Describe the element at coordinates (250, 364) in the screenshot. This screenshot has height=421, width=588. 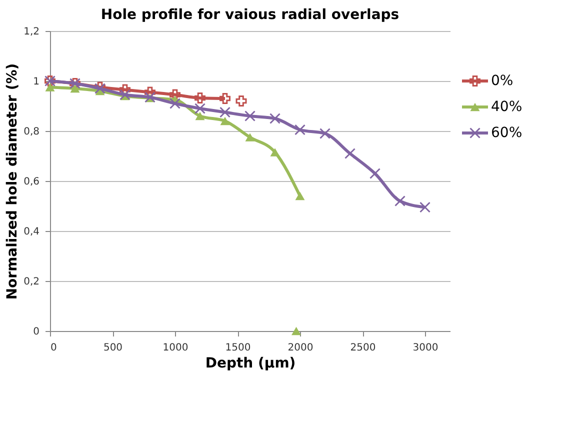
I see `x-axis-title: Depth (µm)` at that location.